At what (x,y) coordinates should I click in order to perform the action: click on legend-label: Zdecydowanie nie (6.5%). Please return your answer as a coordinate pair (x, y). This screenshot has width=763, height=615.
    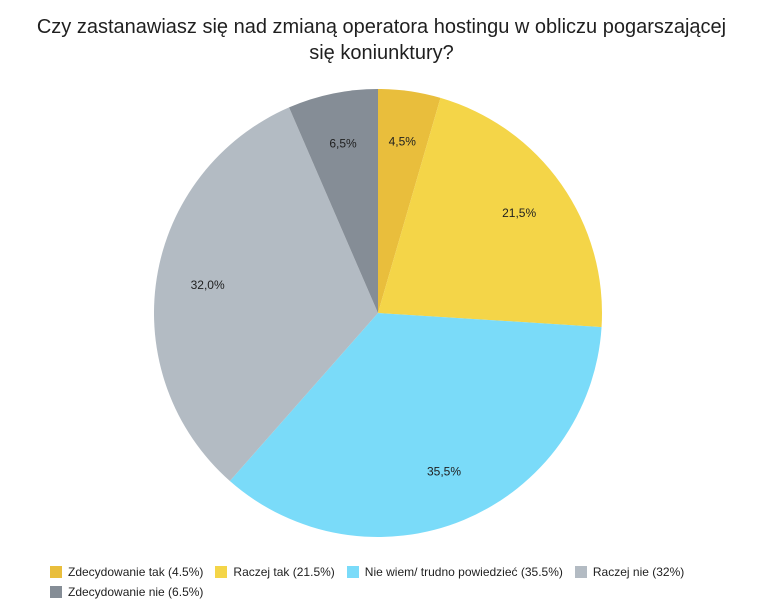
    Looking at the image, I should click on (136, 592).